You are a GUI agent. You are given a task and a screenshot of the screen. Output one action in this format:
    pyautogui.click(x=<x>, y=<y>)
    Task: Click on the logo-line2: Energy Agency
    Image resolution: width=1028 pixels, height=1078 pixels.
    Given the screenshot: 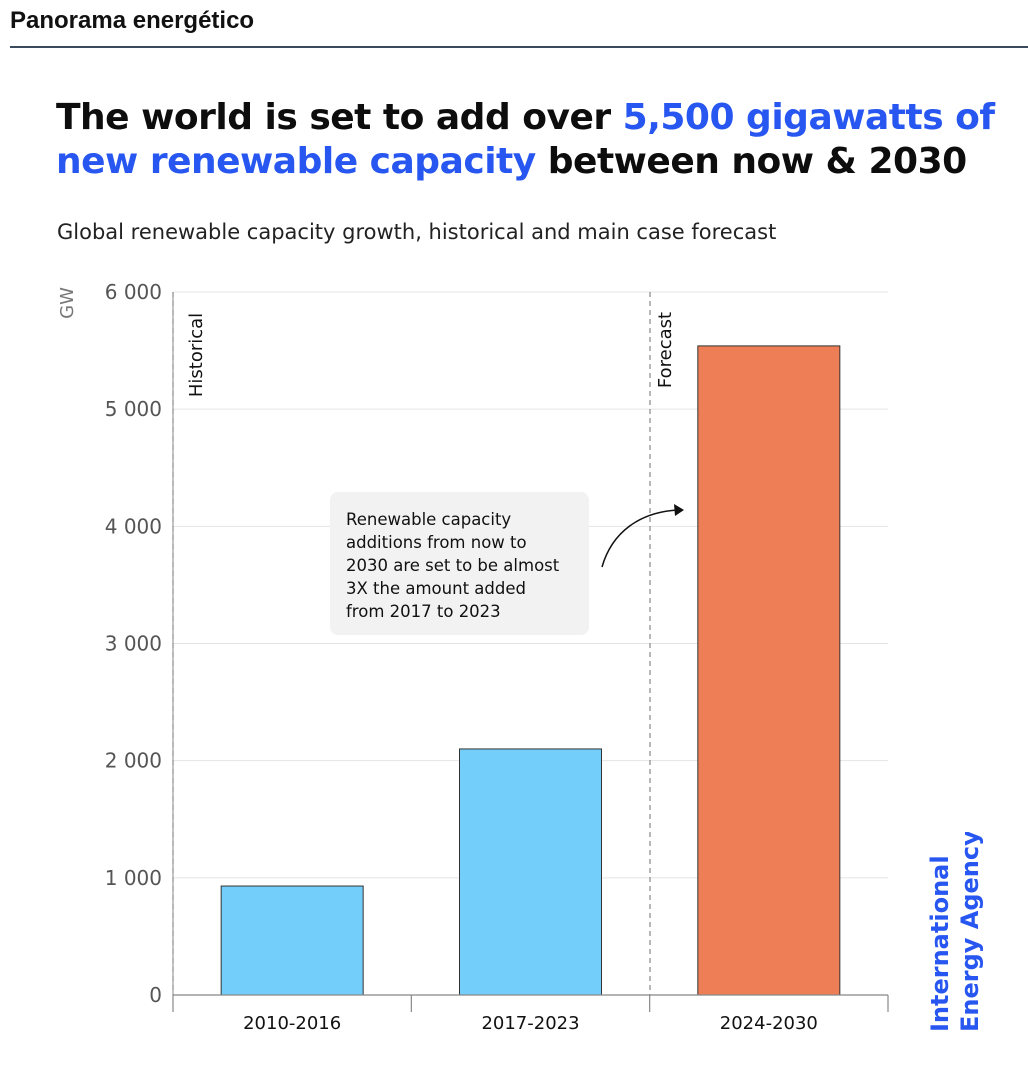 What is the action you would take?
    pyautogui.click(x=970, y=932)
    